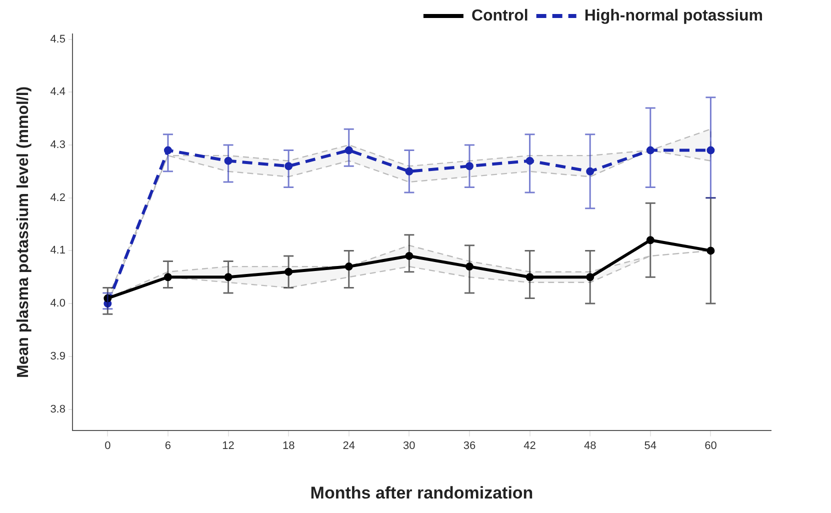  I want to click on y-tick-label: 4.2, so click(58, 198).